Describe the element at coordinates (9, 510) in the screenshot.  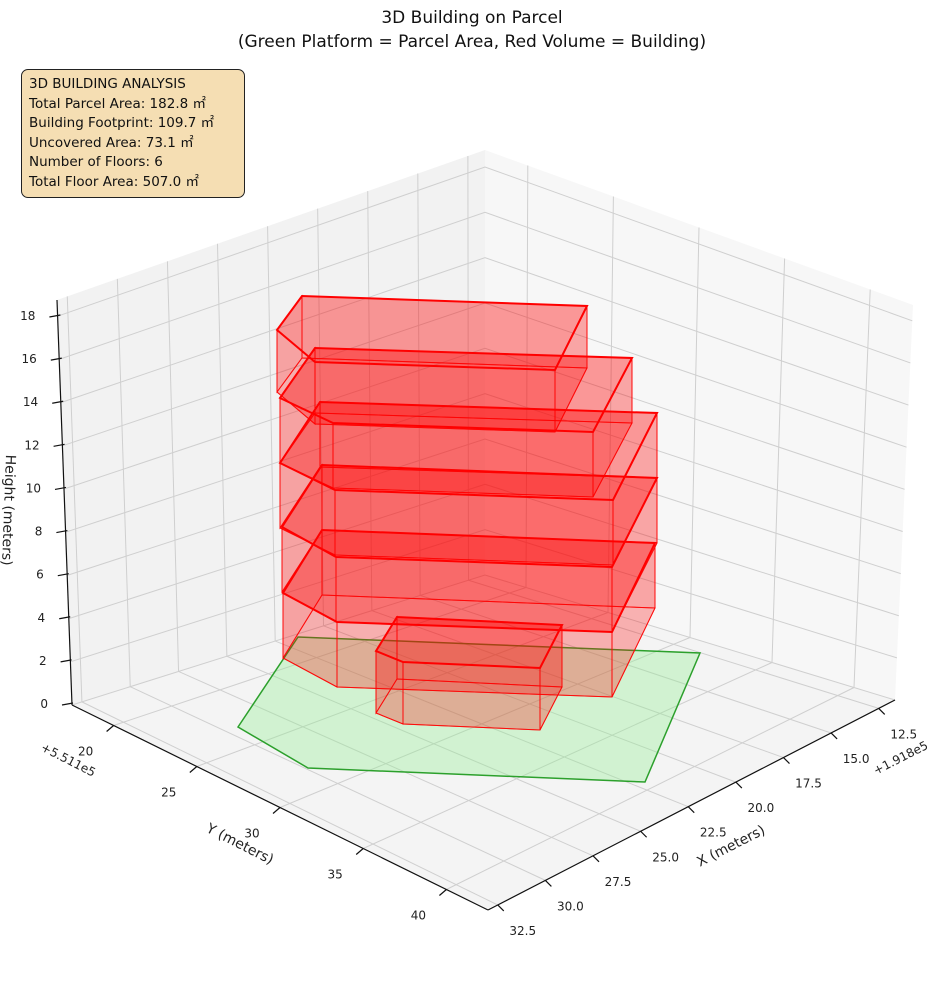
I see `z-axis-label: Height (meters)` at that location.